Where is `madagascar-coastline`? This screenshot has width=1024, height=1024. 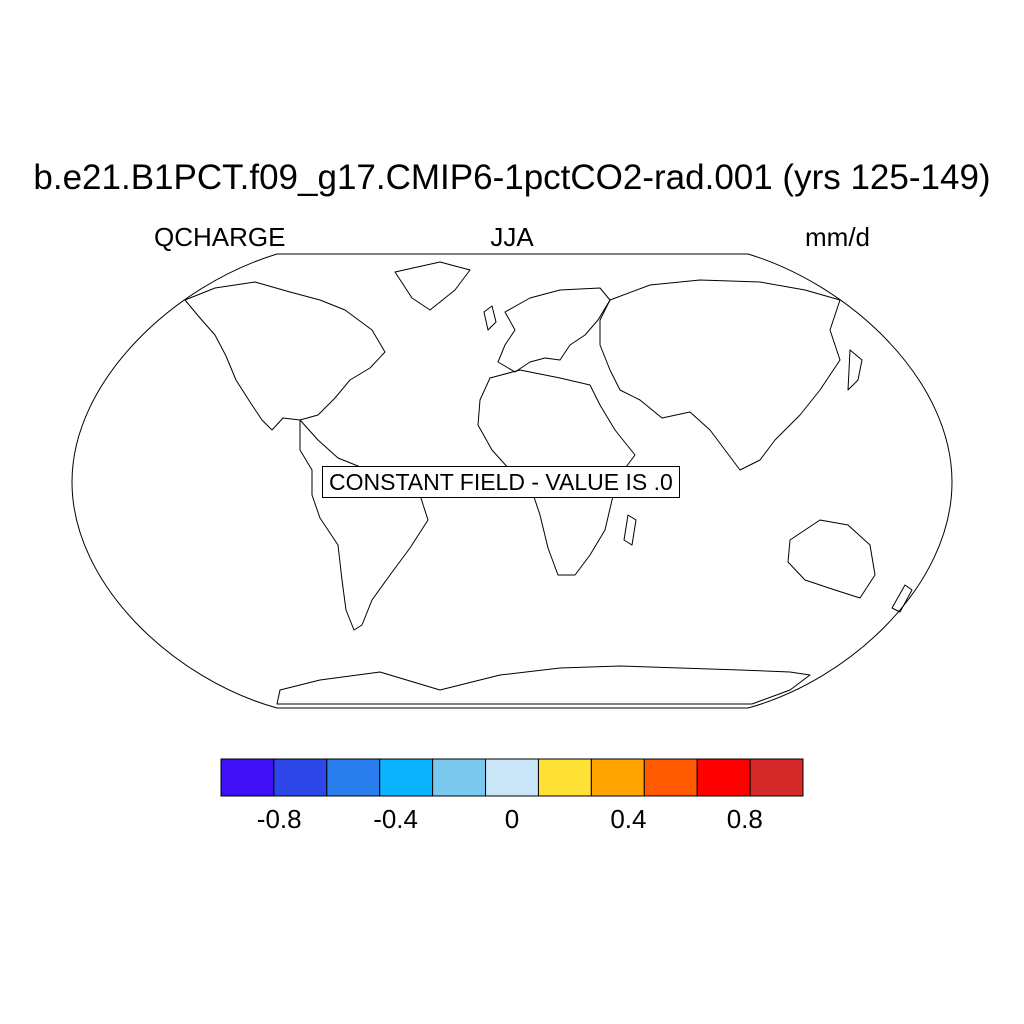 madagascar-coastline is located at coordinates (630, 530).